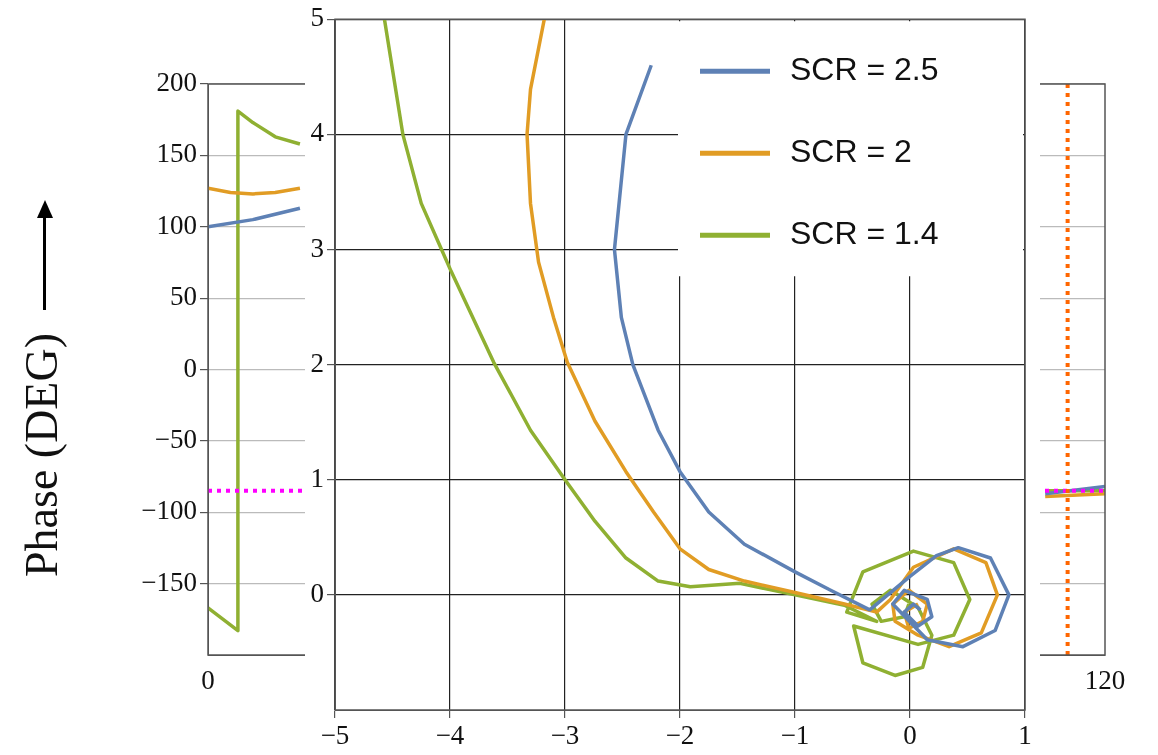  Describe the element at coordinates (317, 247) in the screenshot. I see `y-tick-label: 3` at that location.